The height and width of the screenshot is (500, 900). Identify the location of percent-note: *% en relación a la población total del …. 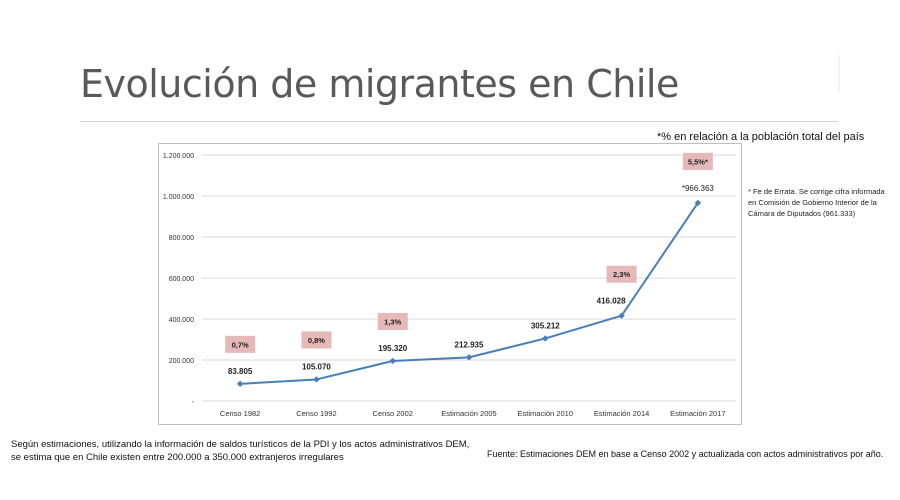
(761, 137).